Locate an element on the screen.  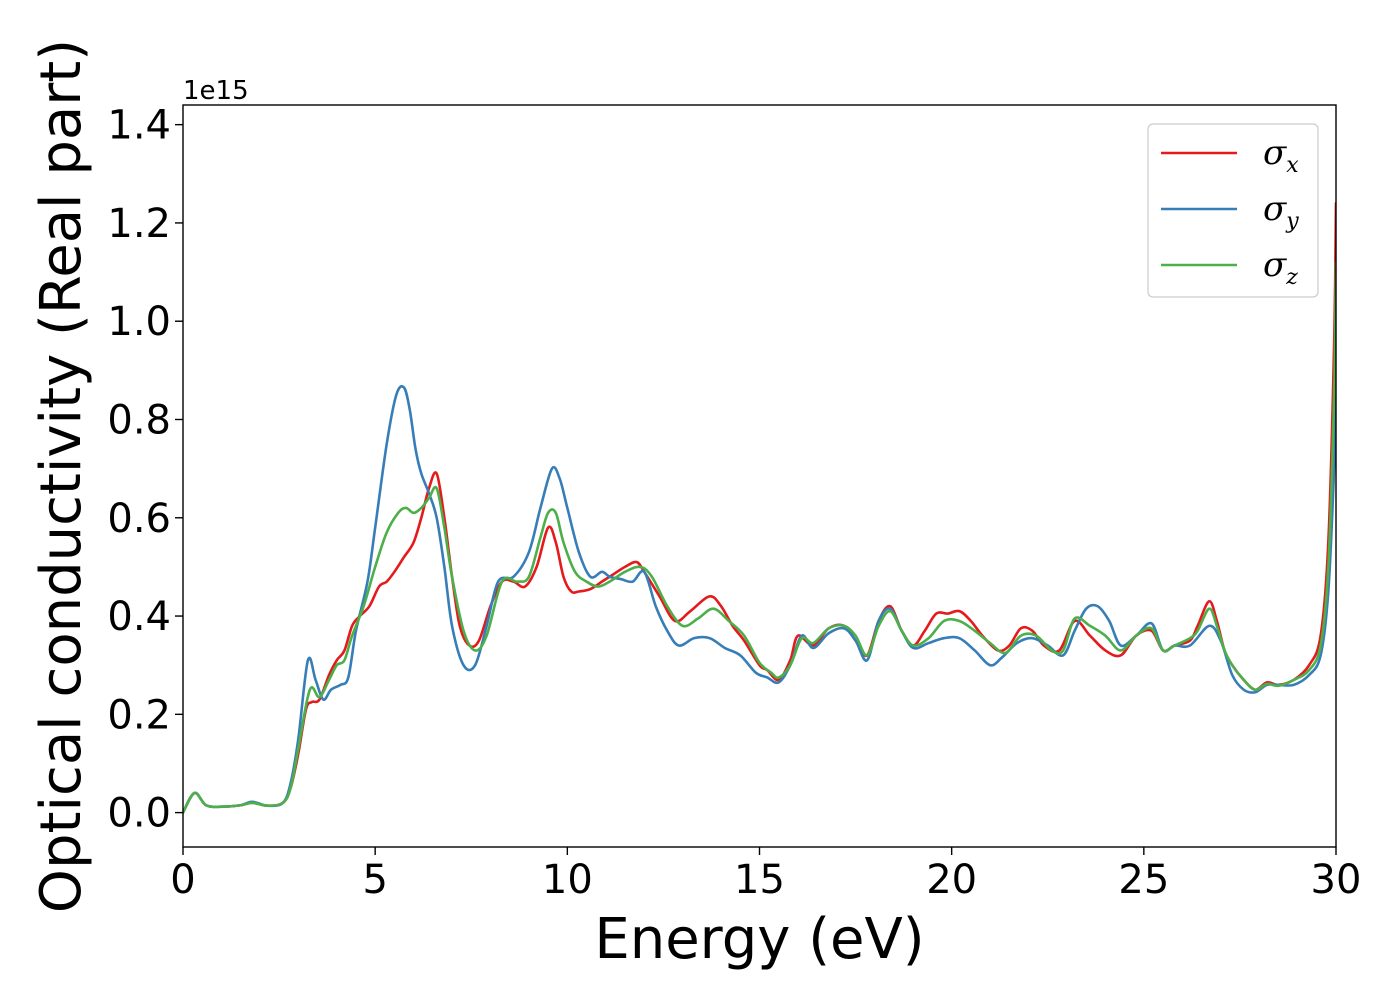
legend-label-sigma-y: σy is located at coordinates (1281, 211).